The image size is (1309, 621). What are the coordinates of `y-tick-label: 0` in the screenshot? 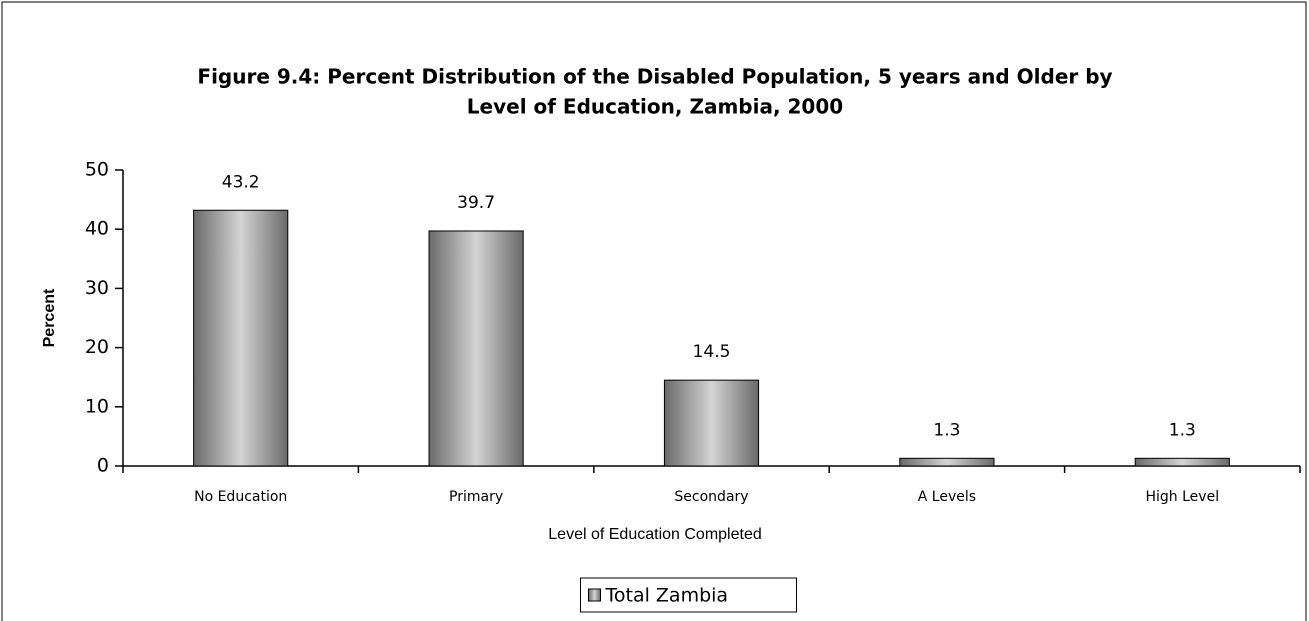 It's located at (103, 466).